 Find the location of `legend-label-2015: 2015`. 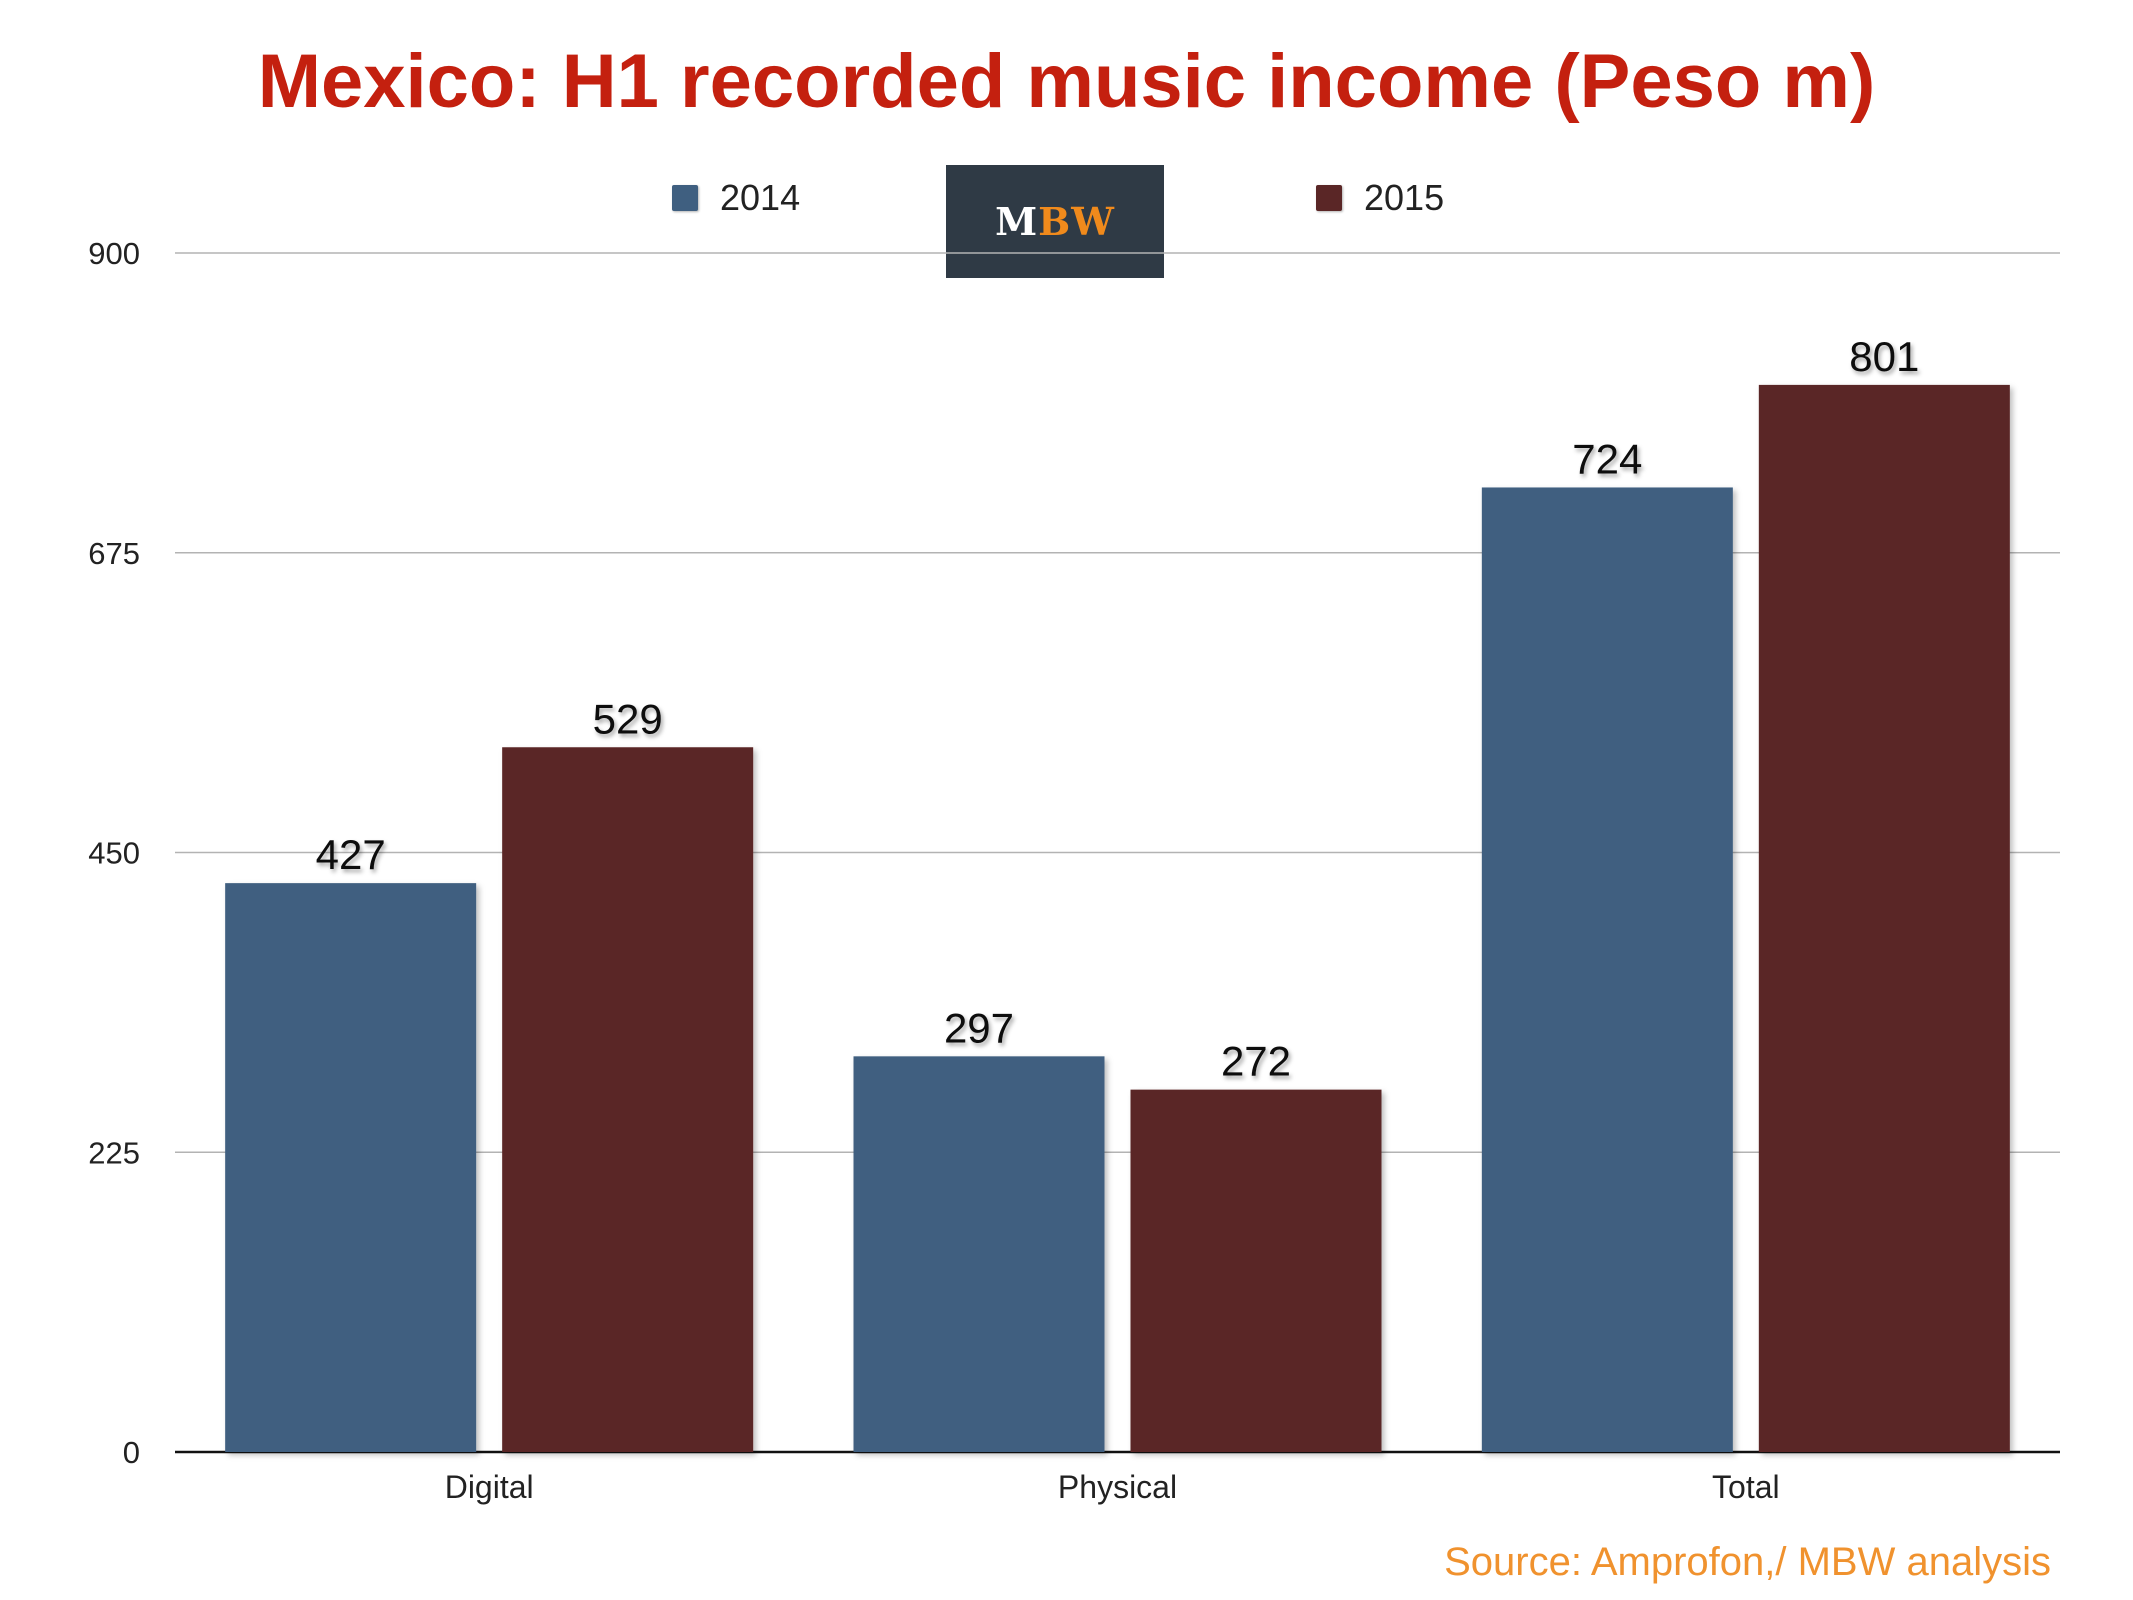

legend-label-2015: 2015 is located at coordinates (1404, 197).